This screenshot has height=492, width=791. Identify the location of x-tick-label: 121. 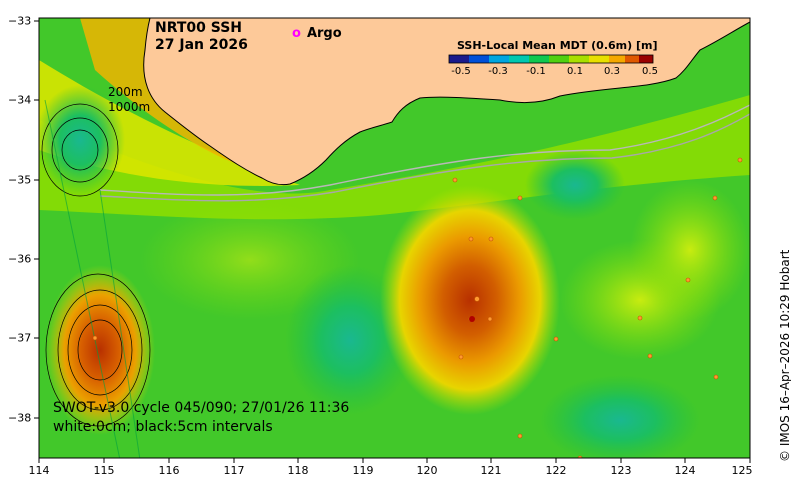
(491, 470).